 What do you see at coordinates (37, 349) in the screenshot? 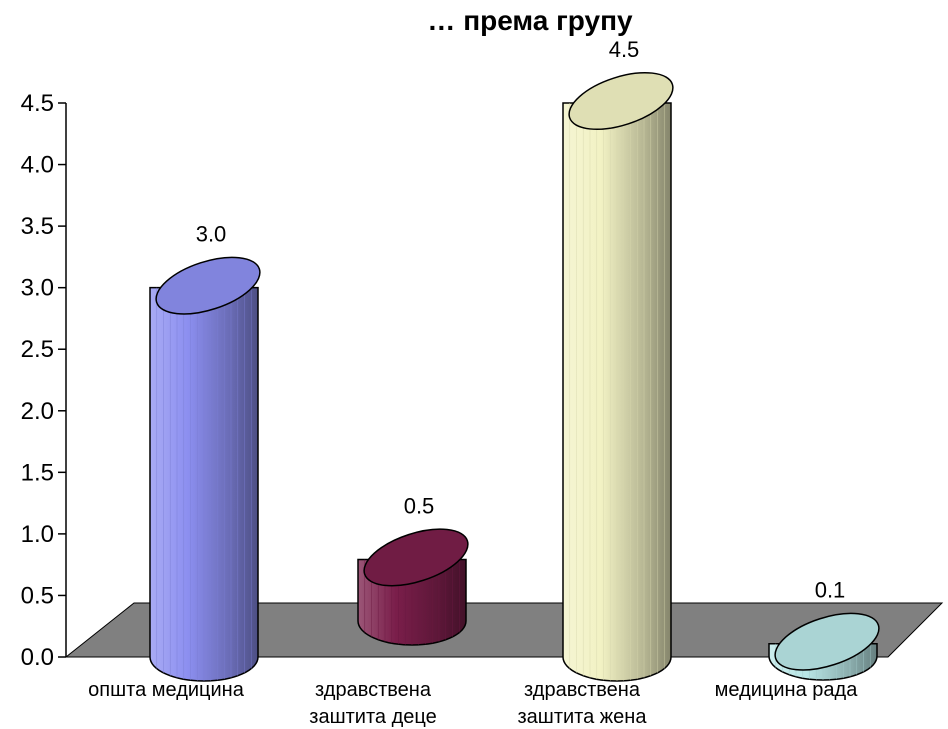
I see `y-tick-label: 2.5` at bounding box center [37, 349].